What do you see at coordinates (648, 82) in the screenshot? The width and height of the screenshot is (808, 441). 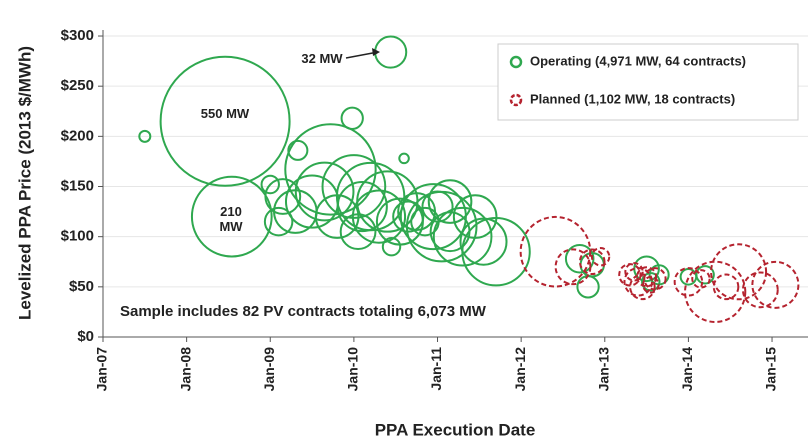 I see `legend-box` at bounding box center [648, 82].